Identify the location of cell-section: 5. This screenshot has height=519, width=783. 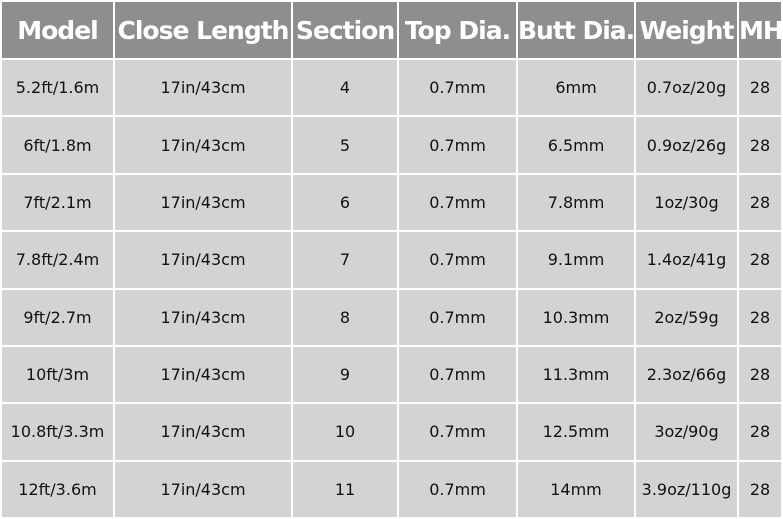
(345, 145).